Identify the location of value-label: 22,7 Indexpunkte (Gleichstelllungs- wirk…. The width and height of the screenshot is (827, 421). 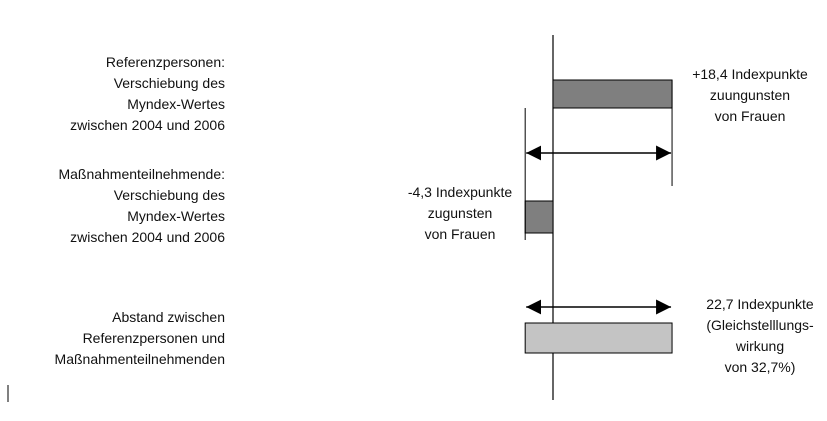
(760, 335).